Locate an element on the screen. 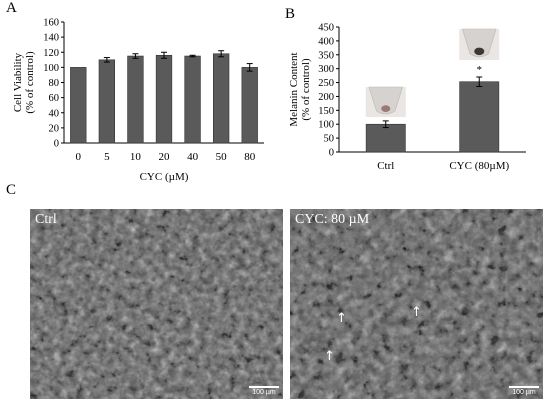 The width and height of the screenshot is (550, 403). micrograph-label: CYC: 80 µM is located at coordinates (332, 219).